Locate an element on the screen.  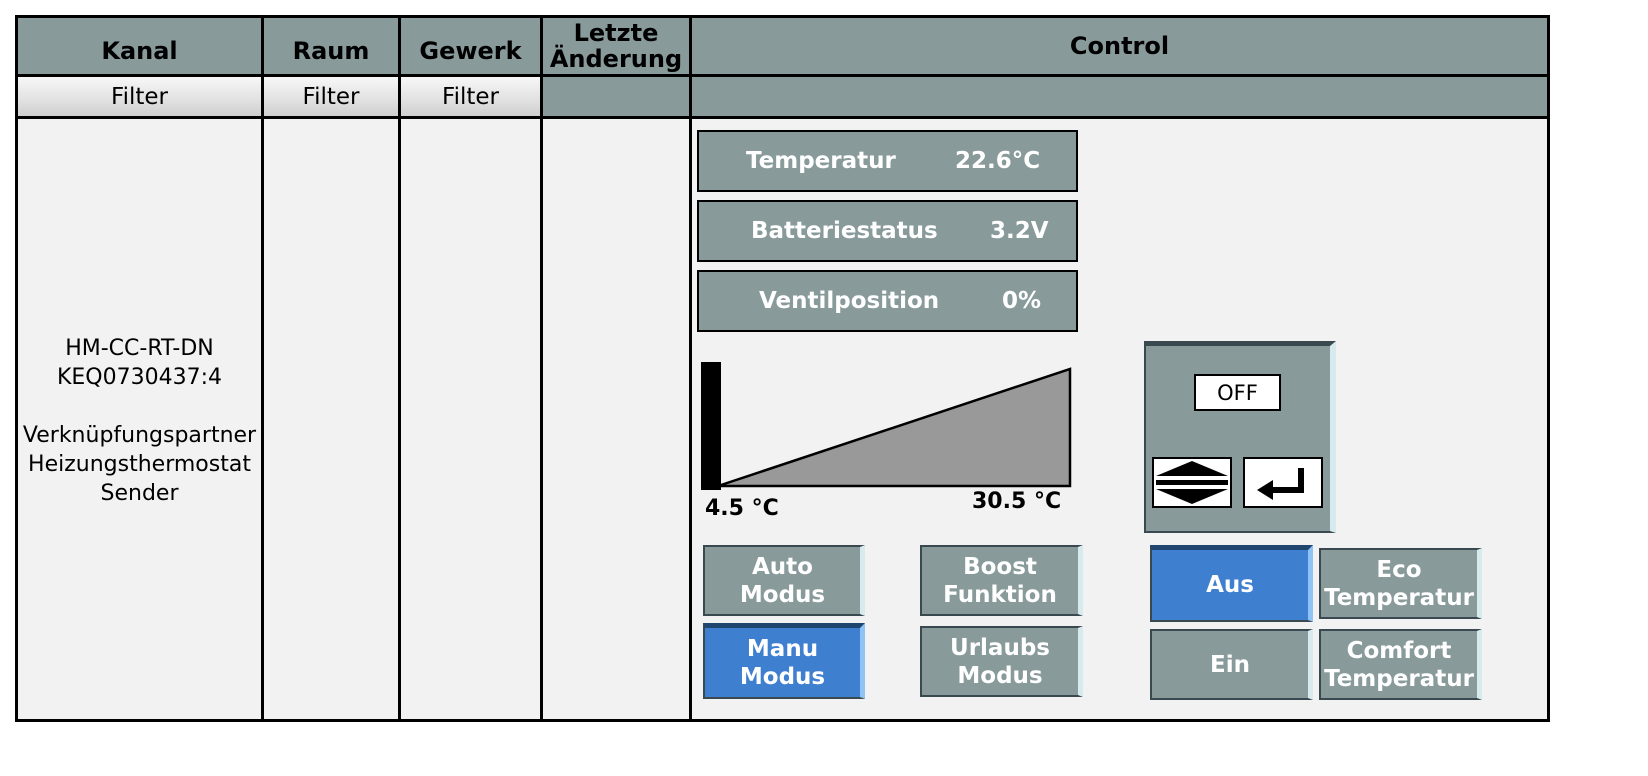
vacation-line1: Urlaubs is located at coordinates (1000, 647).